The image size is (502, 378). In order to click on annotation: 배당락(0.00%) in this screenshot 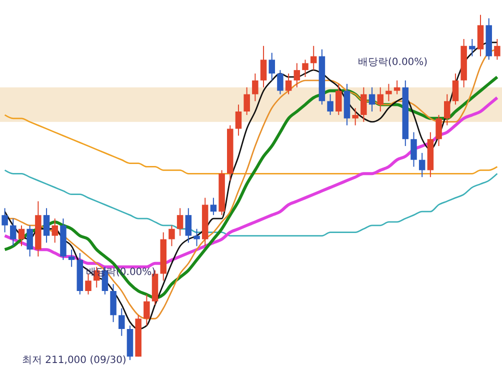, I will do `click(393, 62)`.